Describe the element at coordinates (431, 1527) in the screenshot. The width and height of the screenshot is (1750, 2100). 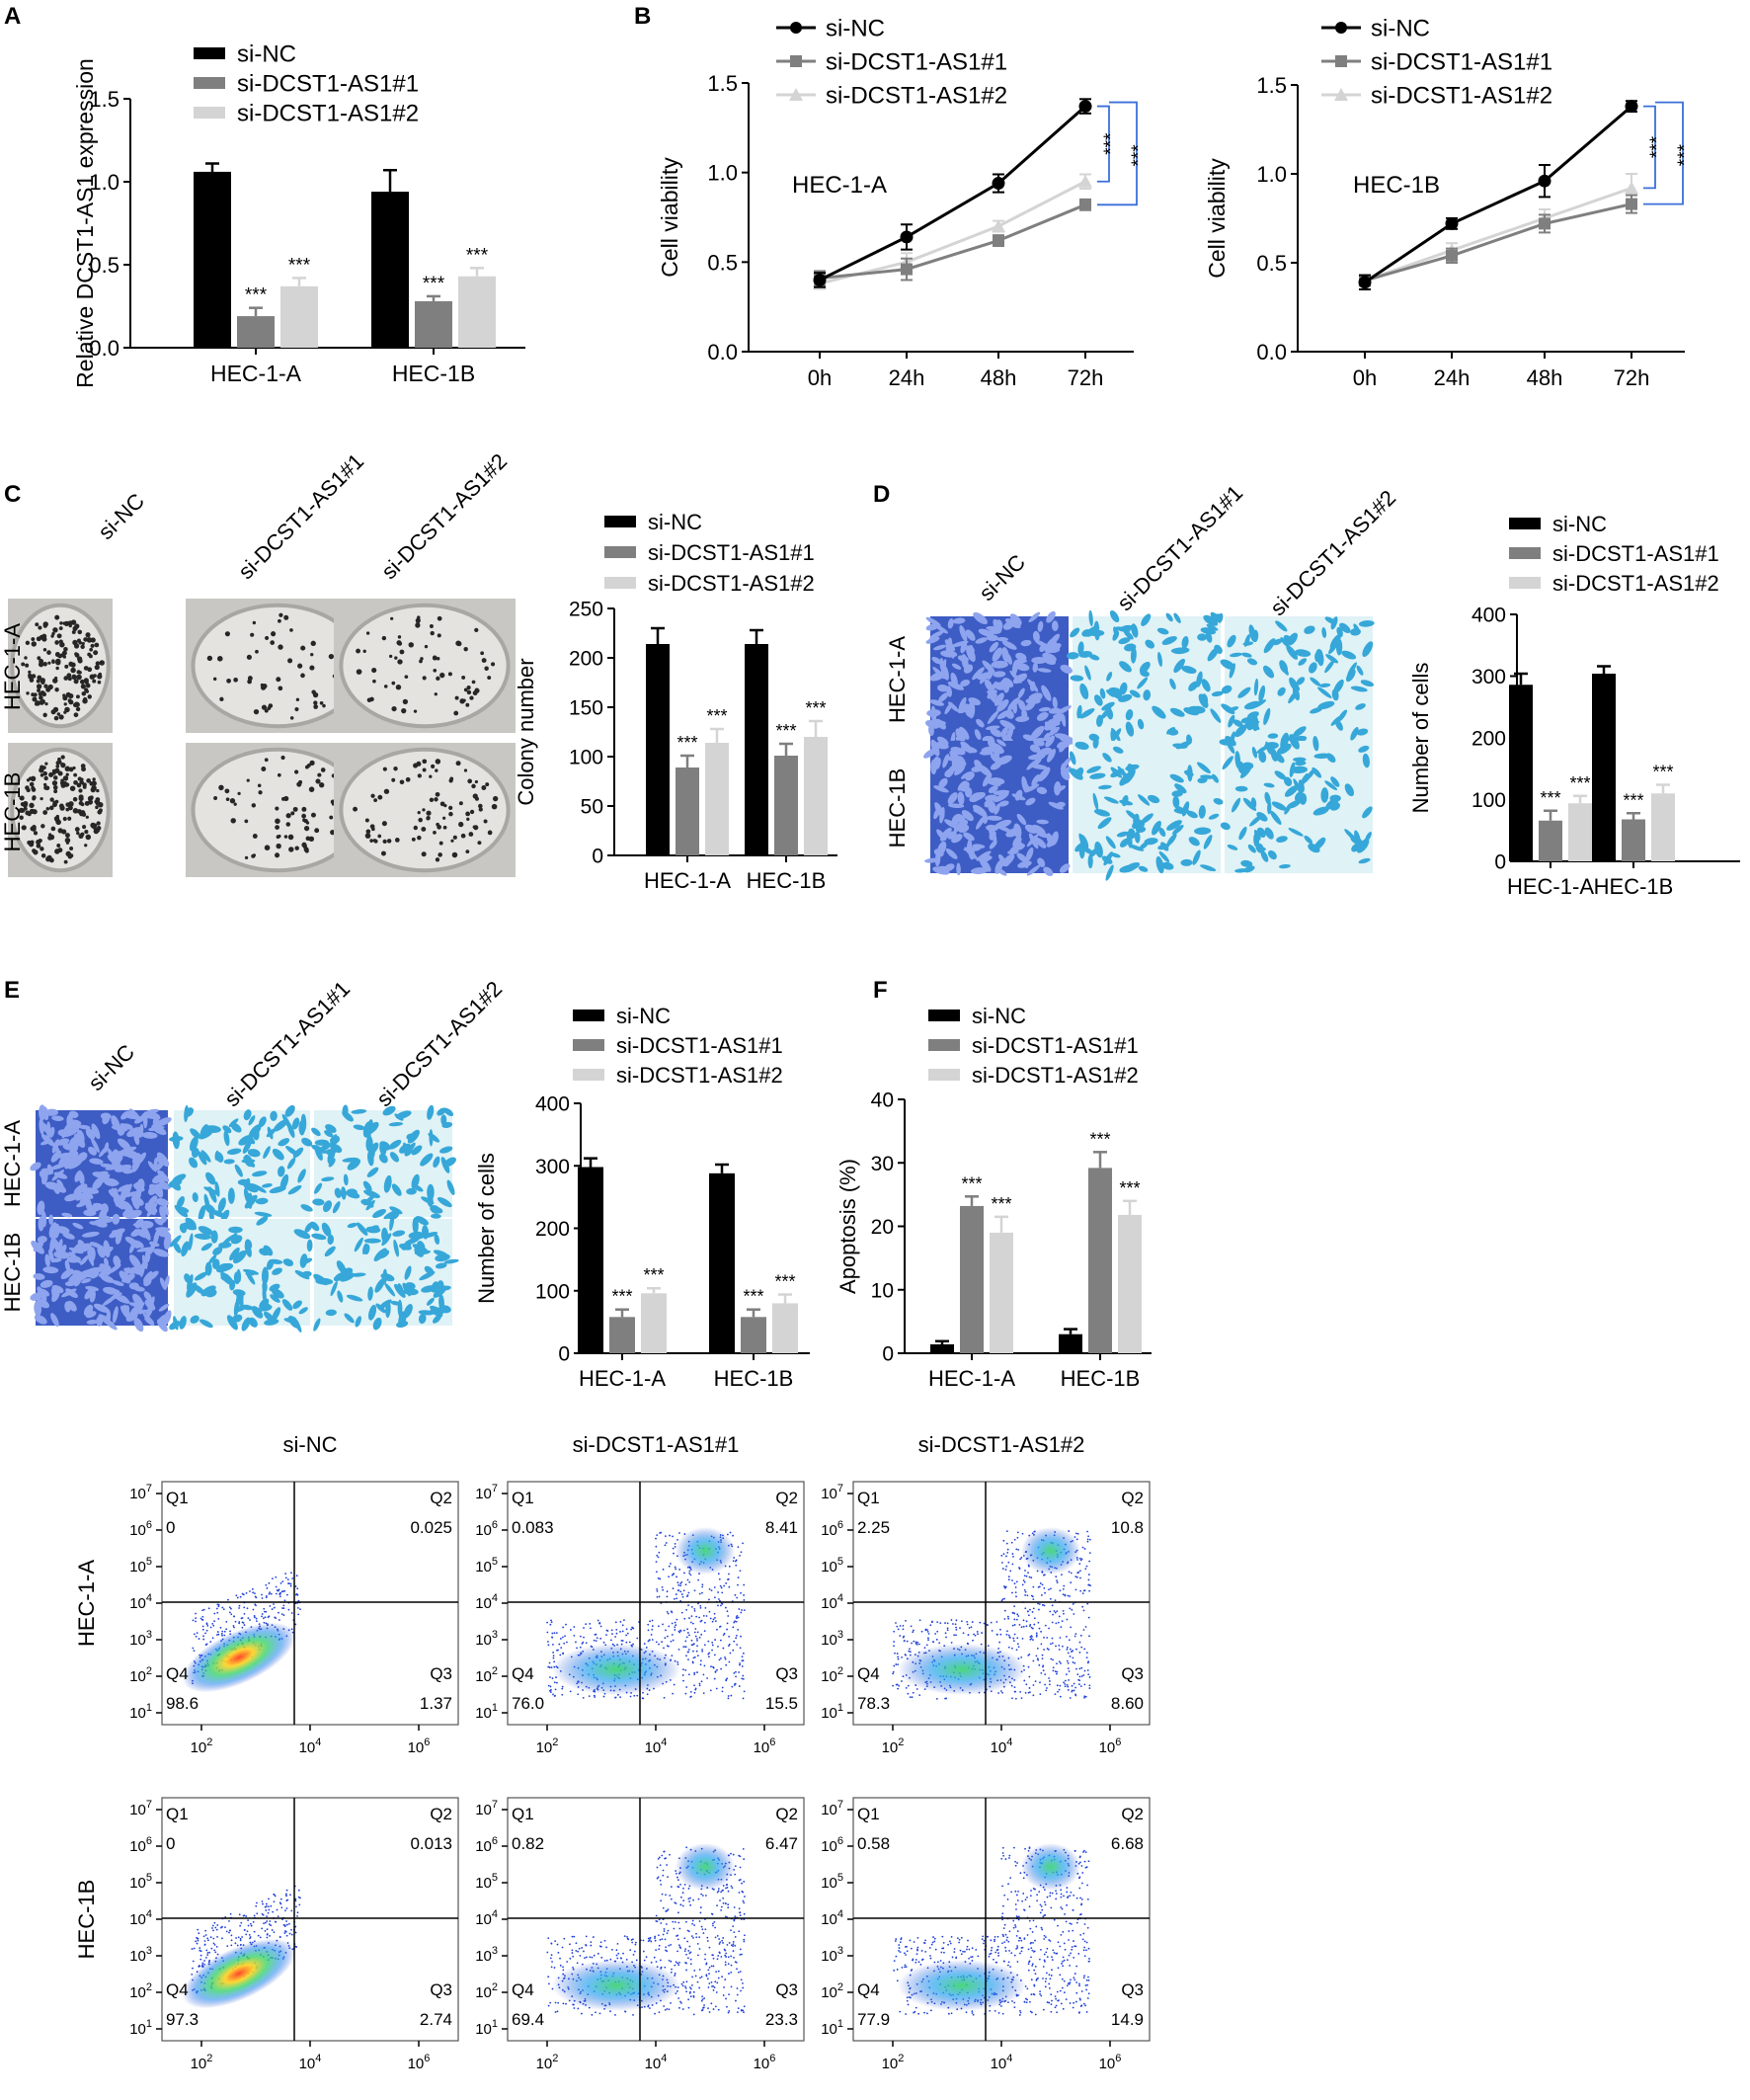
I see `quadrant-value-q2: 0.025` at that location.